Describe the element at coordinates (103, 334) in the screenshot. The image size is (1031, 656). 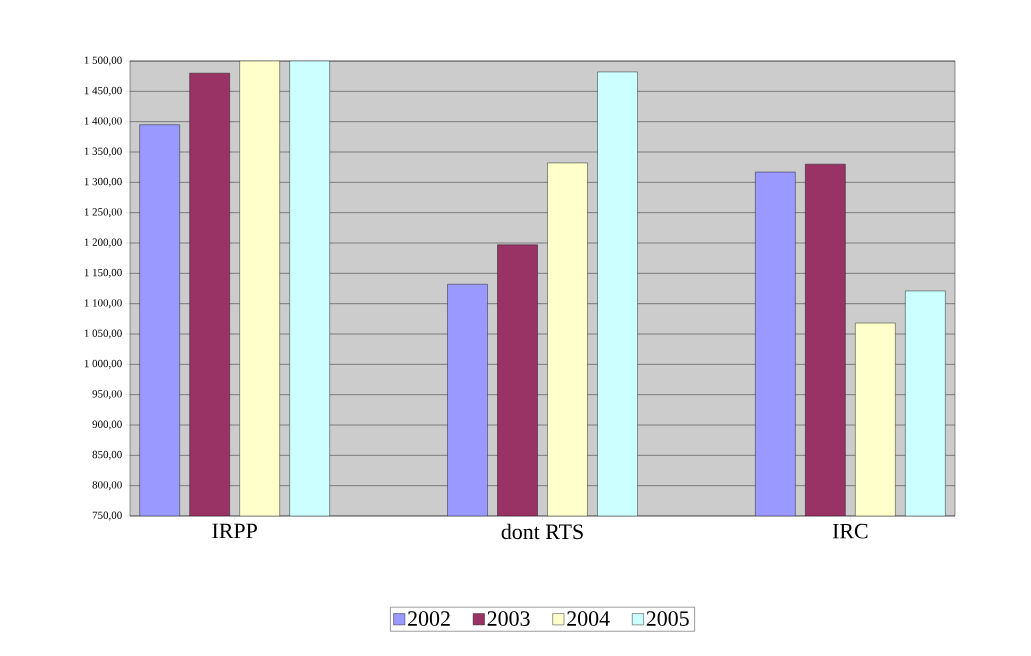
I see `y-tick-label: 1 050,00` at that location.